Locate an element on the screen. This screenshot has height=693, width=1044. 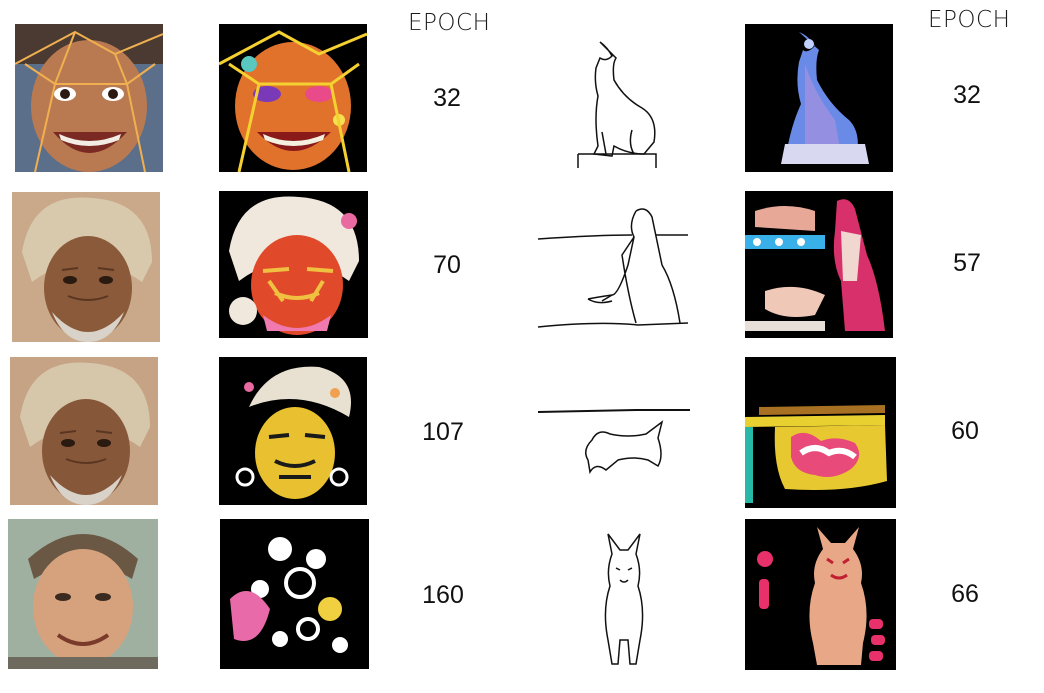
source-photo-child is located at coordinates (89, 98).